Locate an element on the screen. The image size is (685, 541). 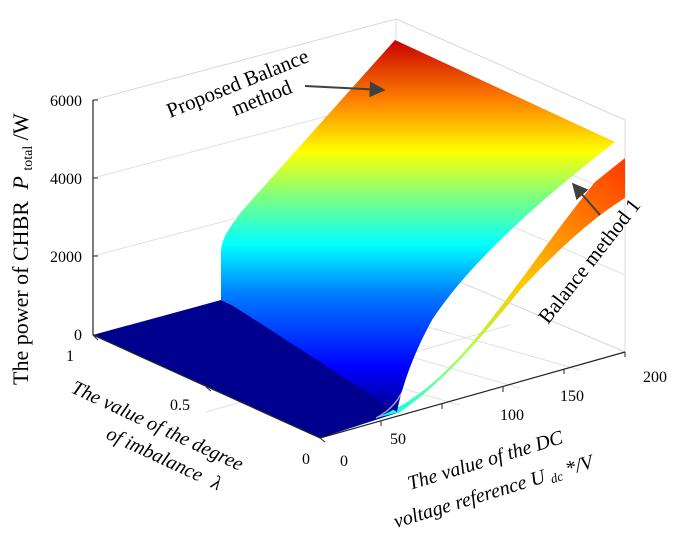
x-tick-label: 0 is located at coordinates (306, 459).